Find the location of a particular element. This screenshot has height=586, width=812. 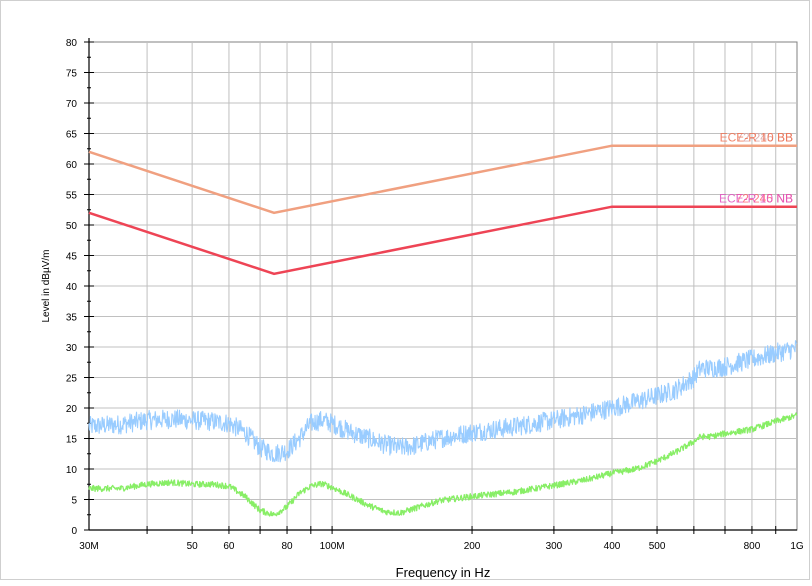

y-axis-label: Level in dBµV/m is located at coordinates (46, 285).